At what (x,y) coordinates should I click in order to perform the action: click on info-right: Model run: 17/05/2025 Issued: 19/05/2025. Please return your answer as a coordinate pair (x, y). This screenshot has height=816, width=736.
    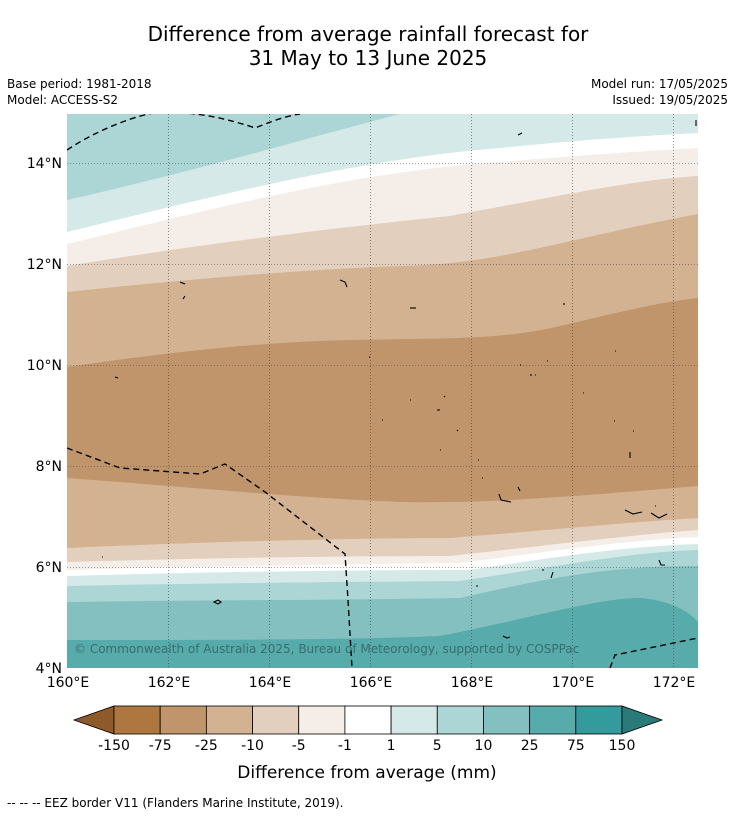
    Looking at the image, I should click on (659, 92).